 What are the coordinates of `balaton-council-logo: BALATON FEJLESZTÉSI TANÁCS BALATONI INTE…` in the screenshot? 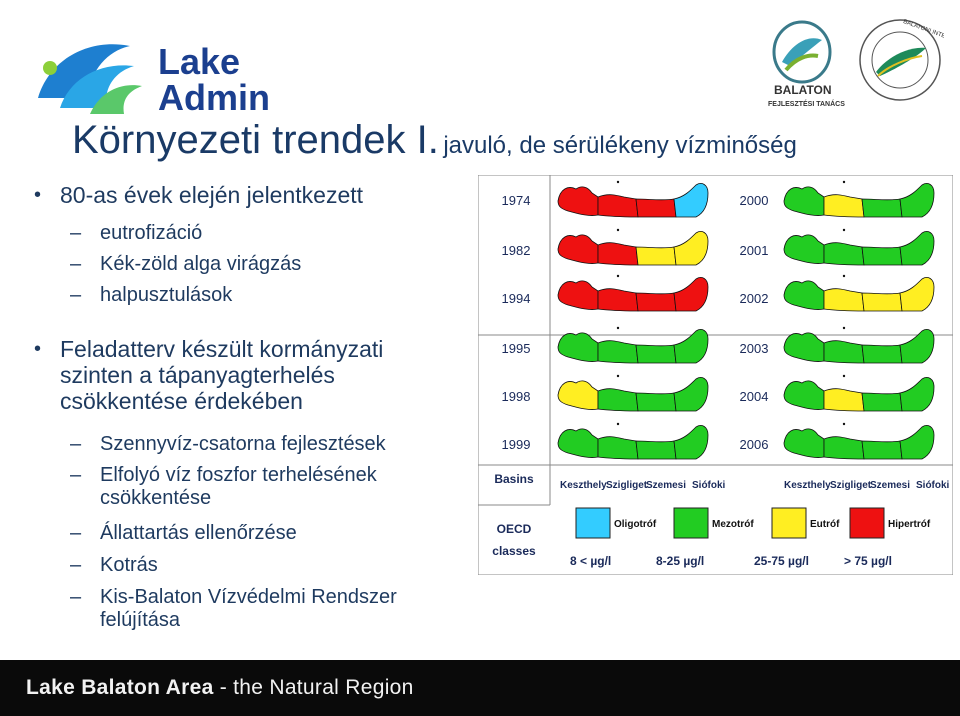 It's located at (864, 61).